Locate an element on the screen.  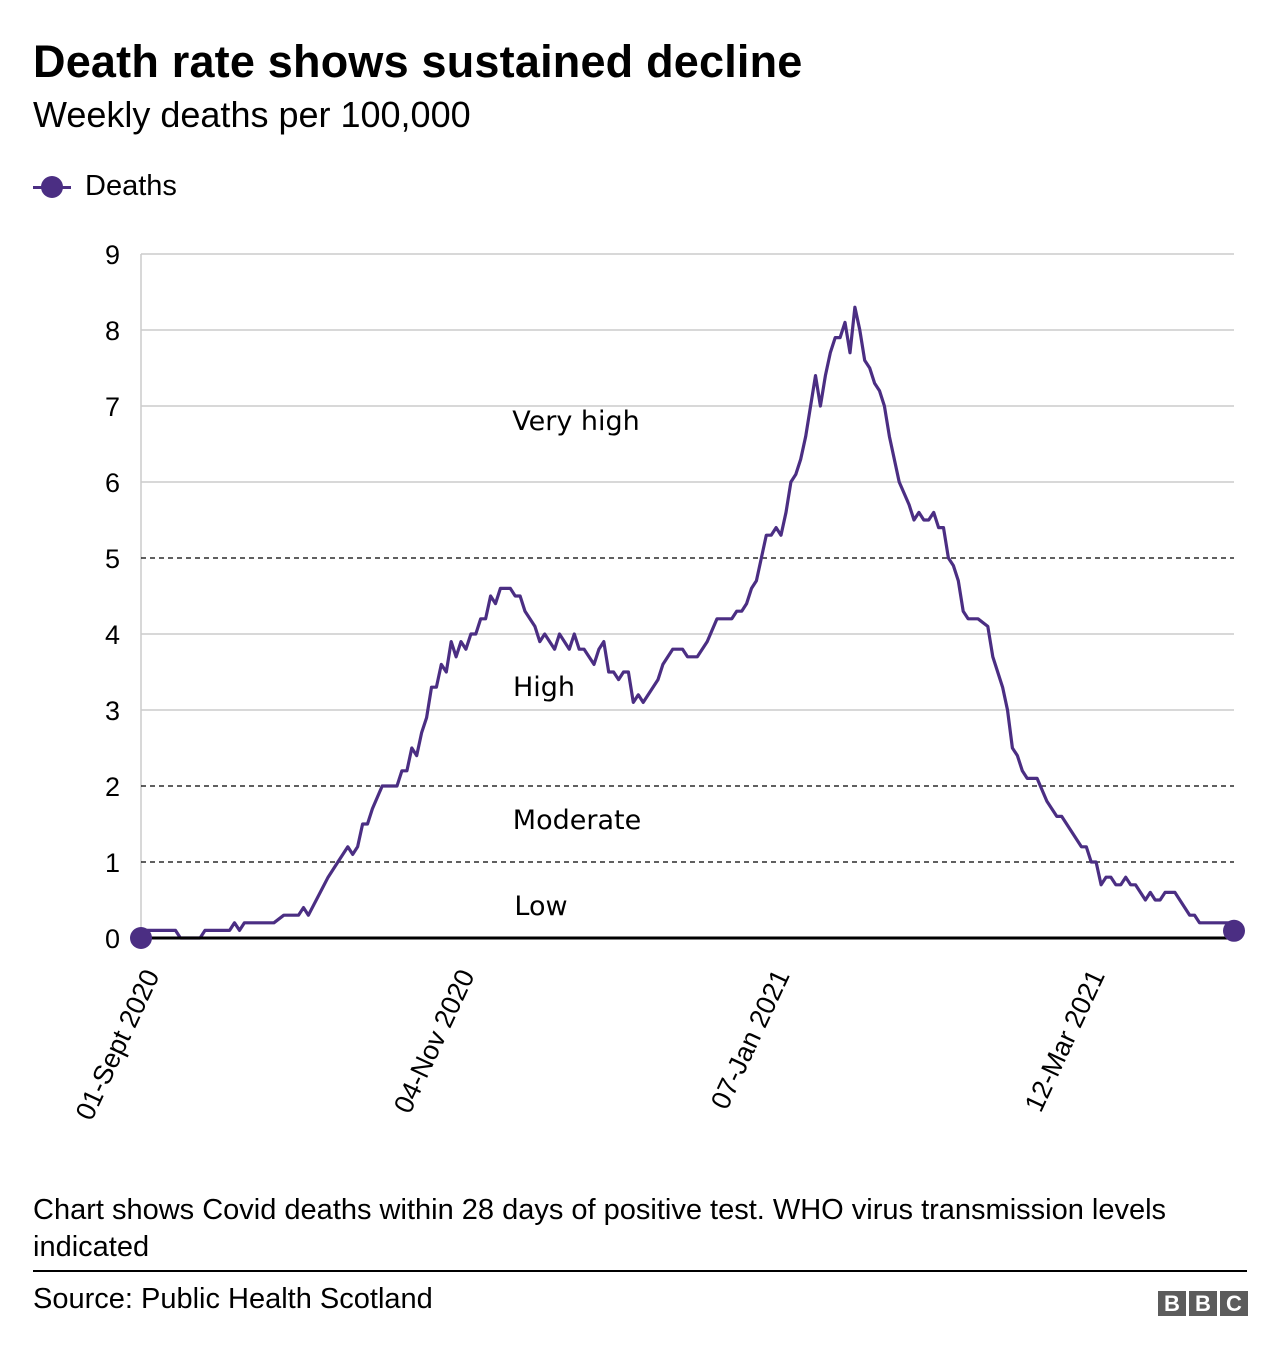
bbc-logo-b2: B is located at coordinates (1203, 1303).